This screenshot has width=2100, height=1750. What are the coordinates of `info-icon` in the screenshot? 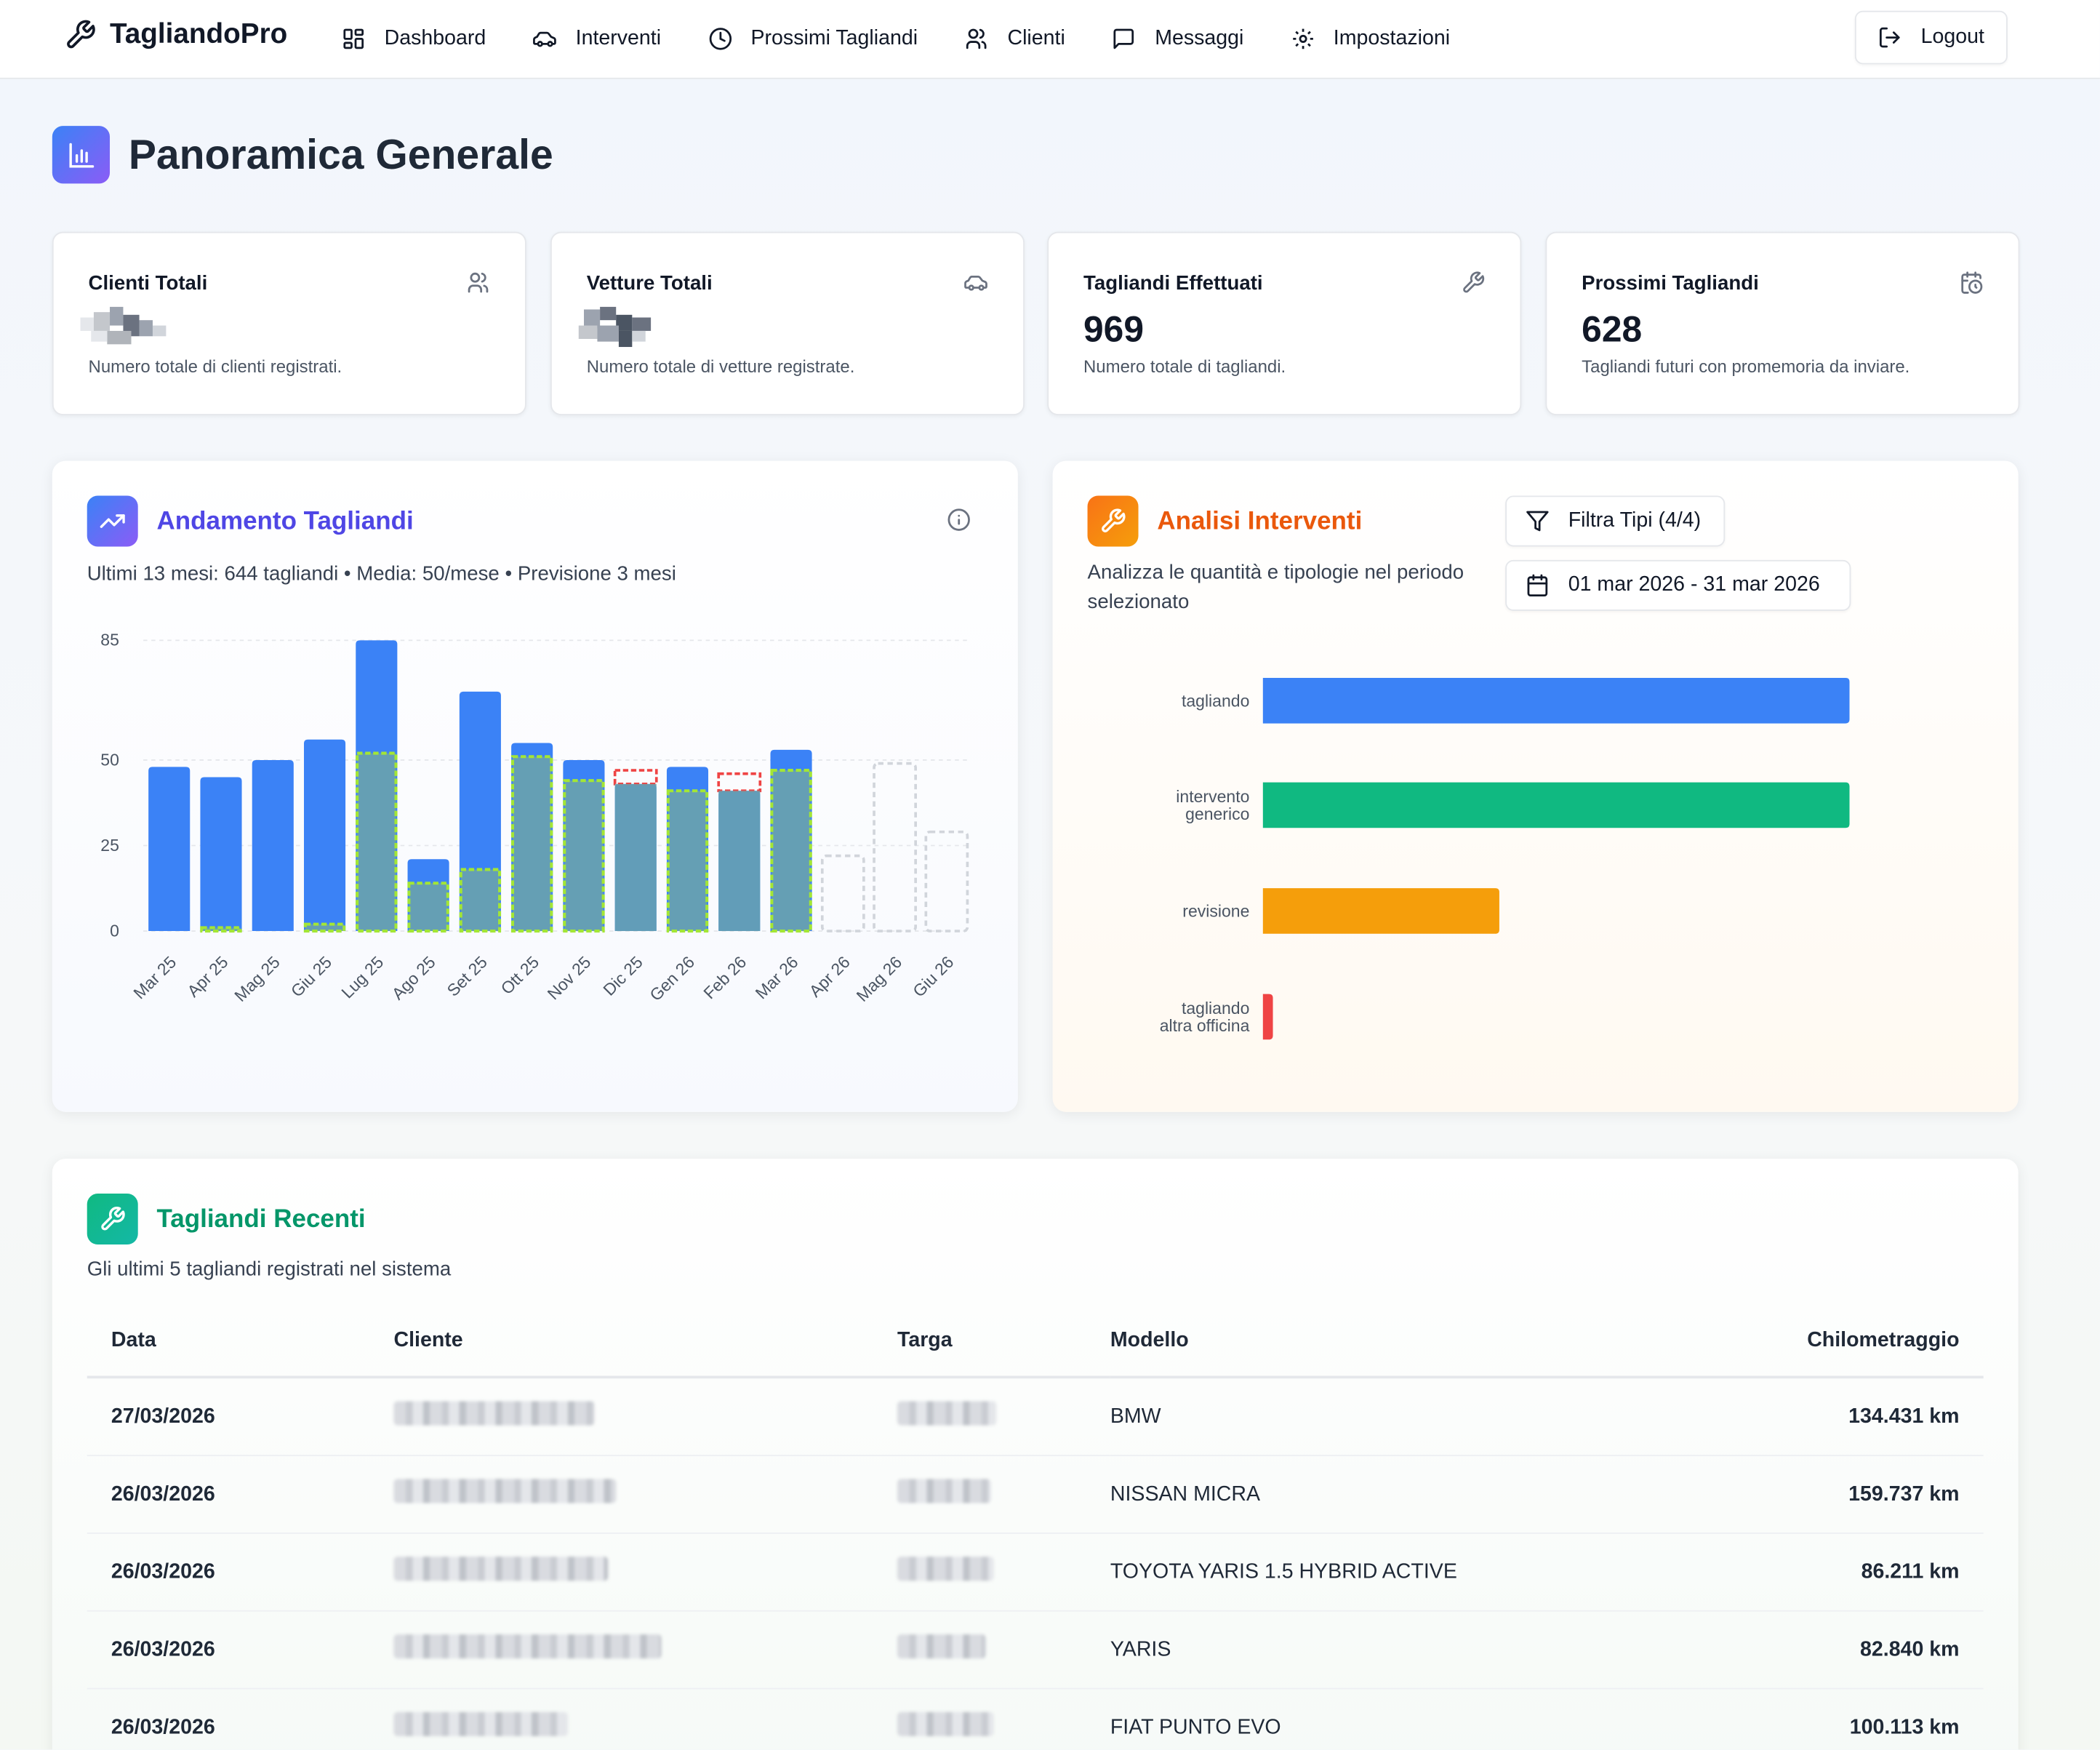 It's located at (959, 520).